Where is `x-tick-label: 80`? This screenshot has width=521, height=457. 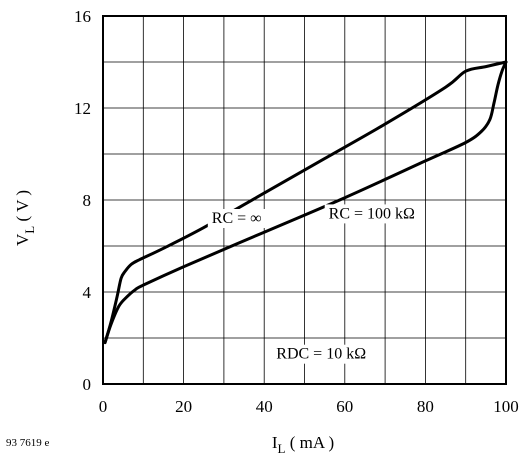 x-tick-label: 80 is located at coordinates (425, 406).